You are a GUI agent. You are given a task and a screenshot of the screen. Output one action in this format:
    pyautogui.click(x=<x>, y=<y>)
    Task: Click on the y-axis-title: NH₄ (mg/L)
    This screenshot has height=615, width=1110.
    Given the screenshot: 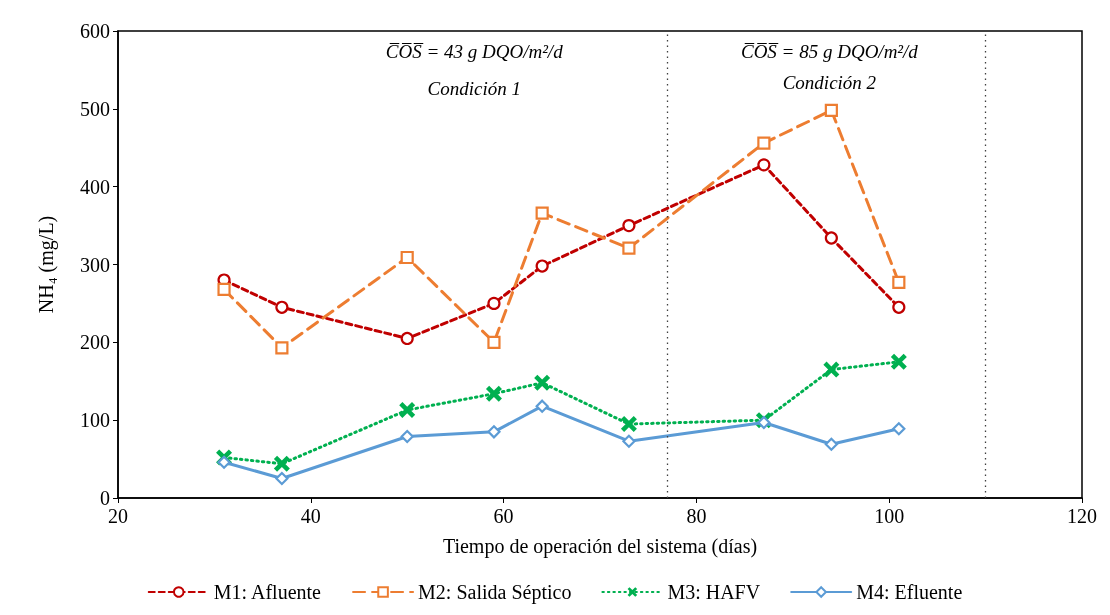 What is the action you would take?
    pyautogui.click(x=46, y=264)
    